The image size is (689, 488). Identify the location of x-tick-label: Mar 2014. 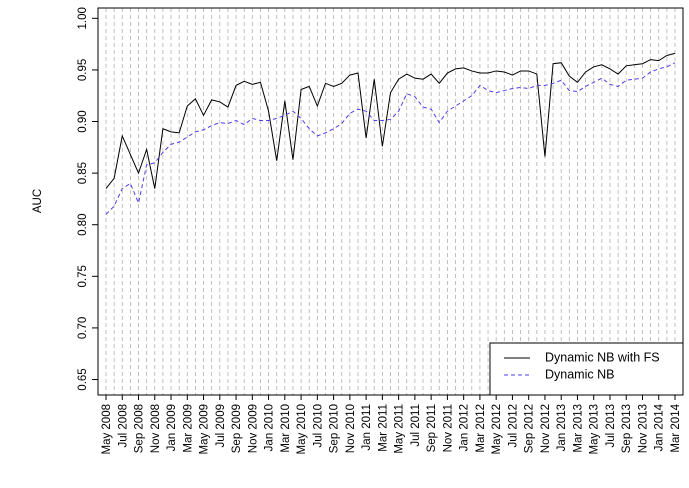
(676, 427).